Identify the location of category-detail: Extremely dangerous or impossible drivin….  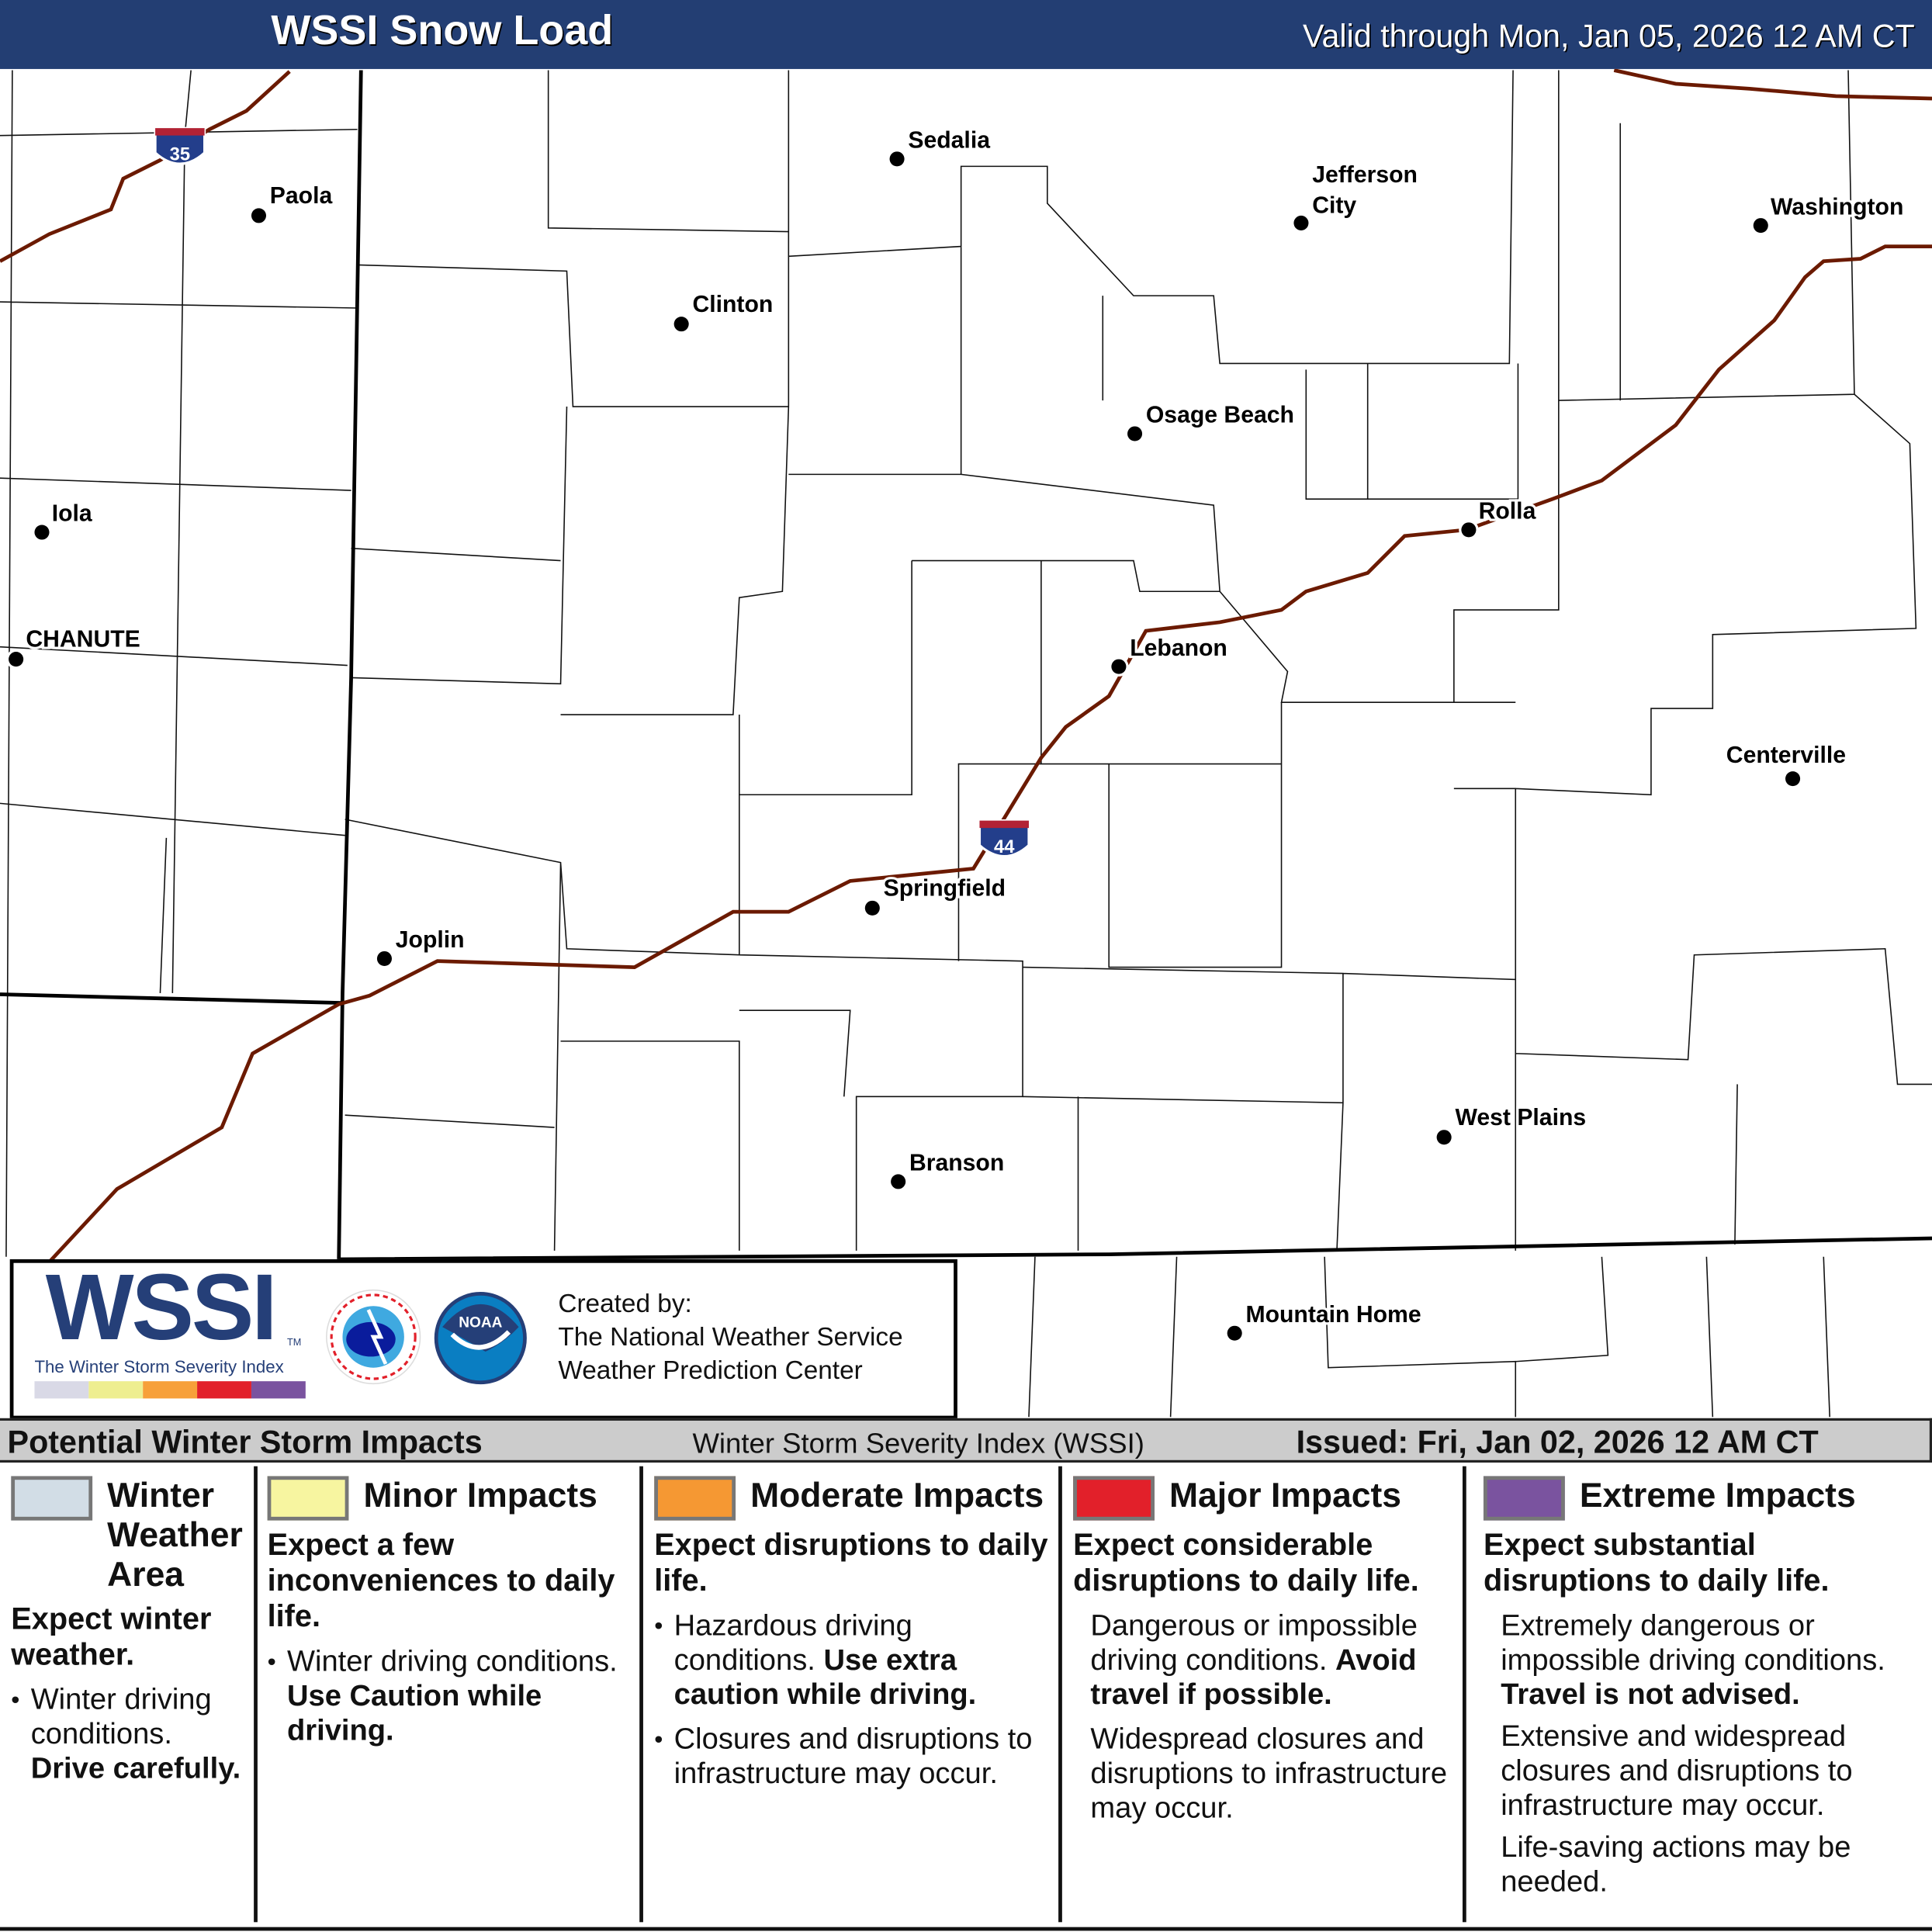
(1693, 1660).